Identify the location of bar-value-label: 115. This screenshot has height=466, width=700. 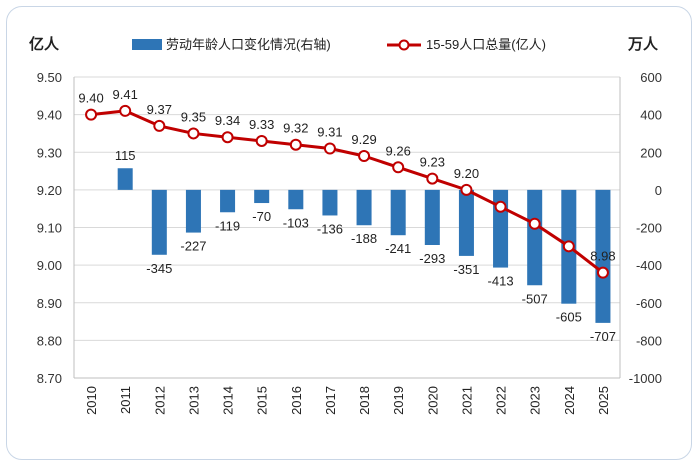
(125, 155).